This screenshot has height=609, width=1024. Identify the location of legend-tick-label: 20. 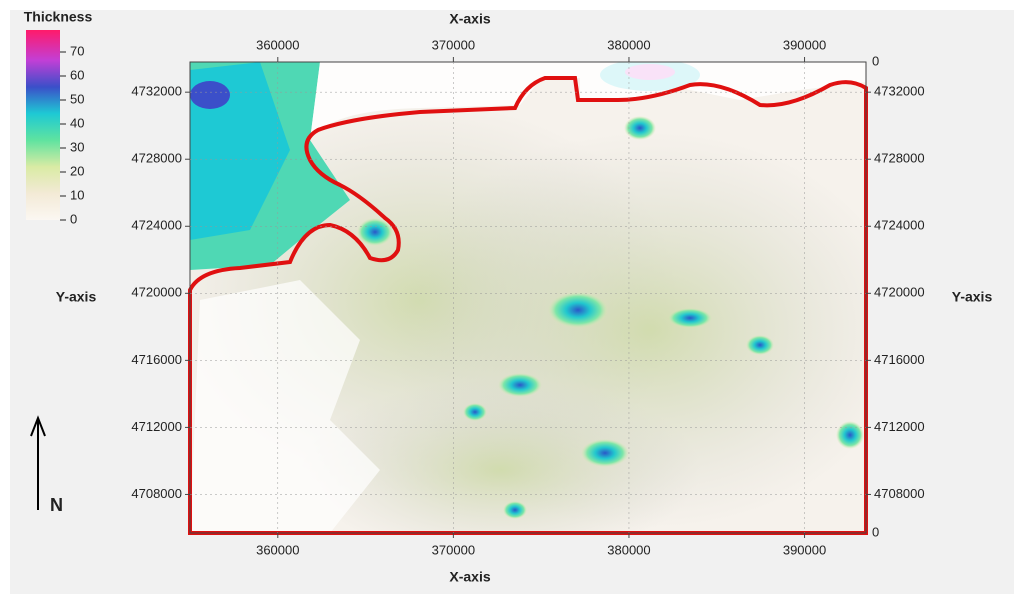
(77, 170).